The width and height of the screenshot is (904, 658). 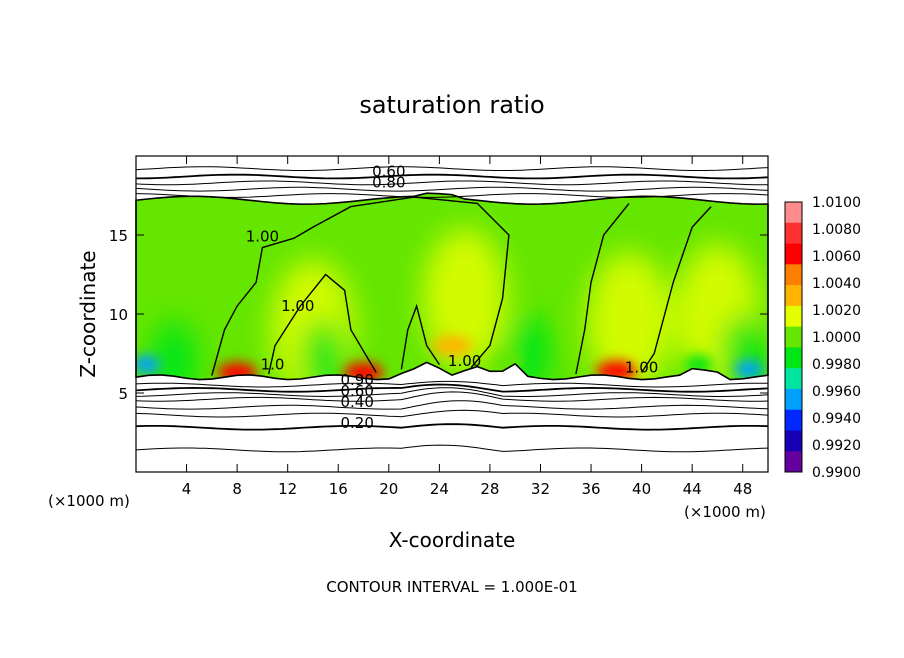 I want to click on colorbar-label-7: 0.9960, so click(x=836, y=392).